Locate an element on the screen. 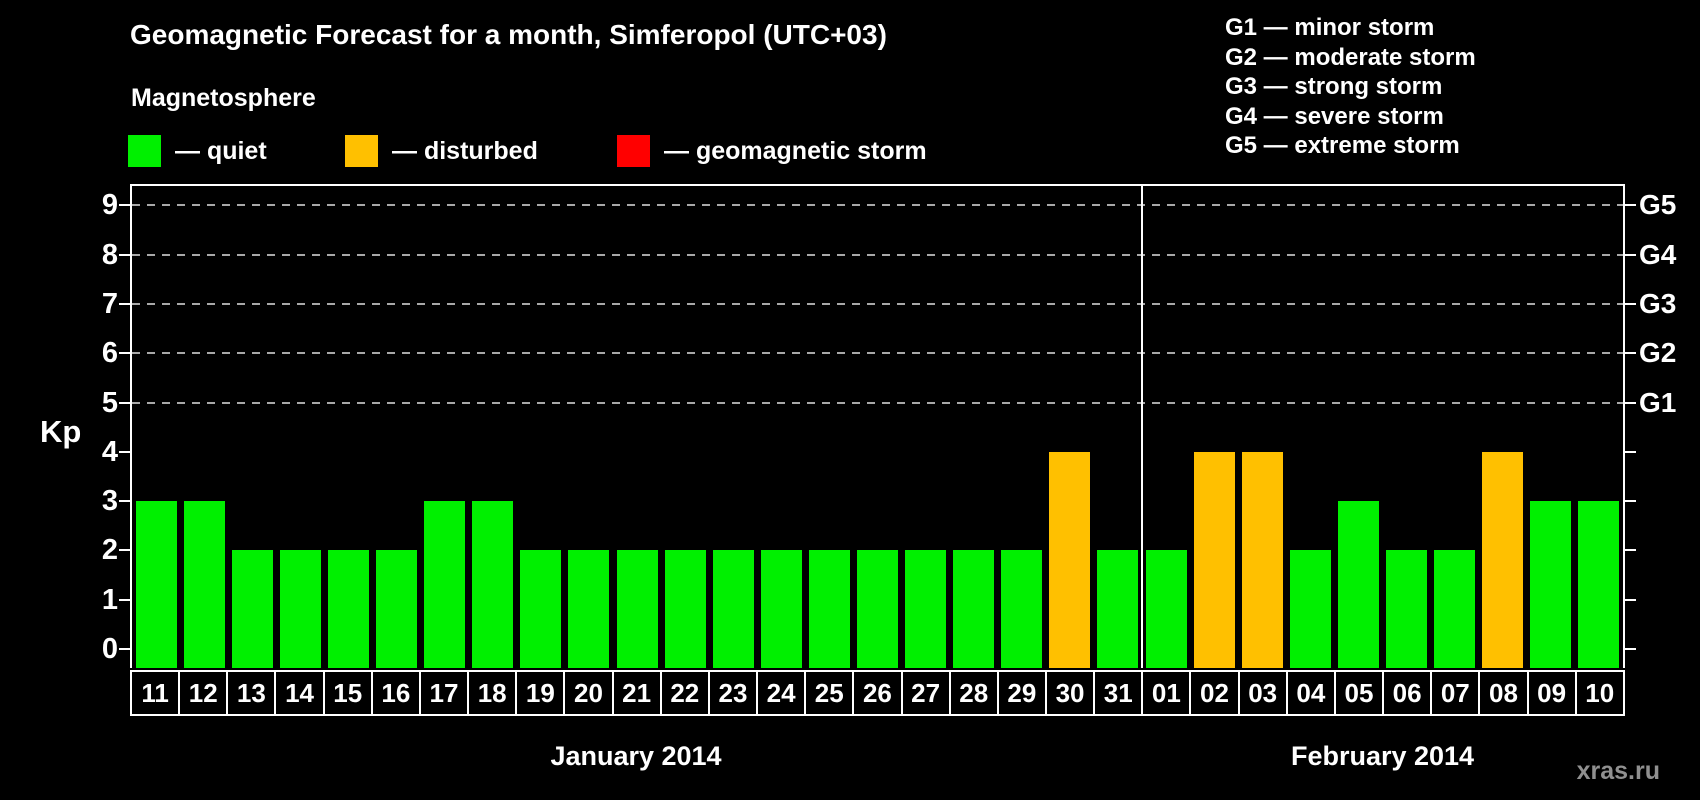 The width and height of the screenshot is (1700, 800). day-label: 15 is located at coordinates (347, 693).